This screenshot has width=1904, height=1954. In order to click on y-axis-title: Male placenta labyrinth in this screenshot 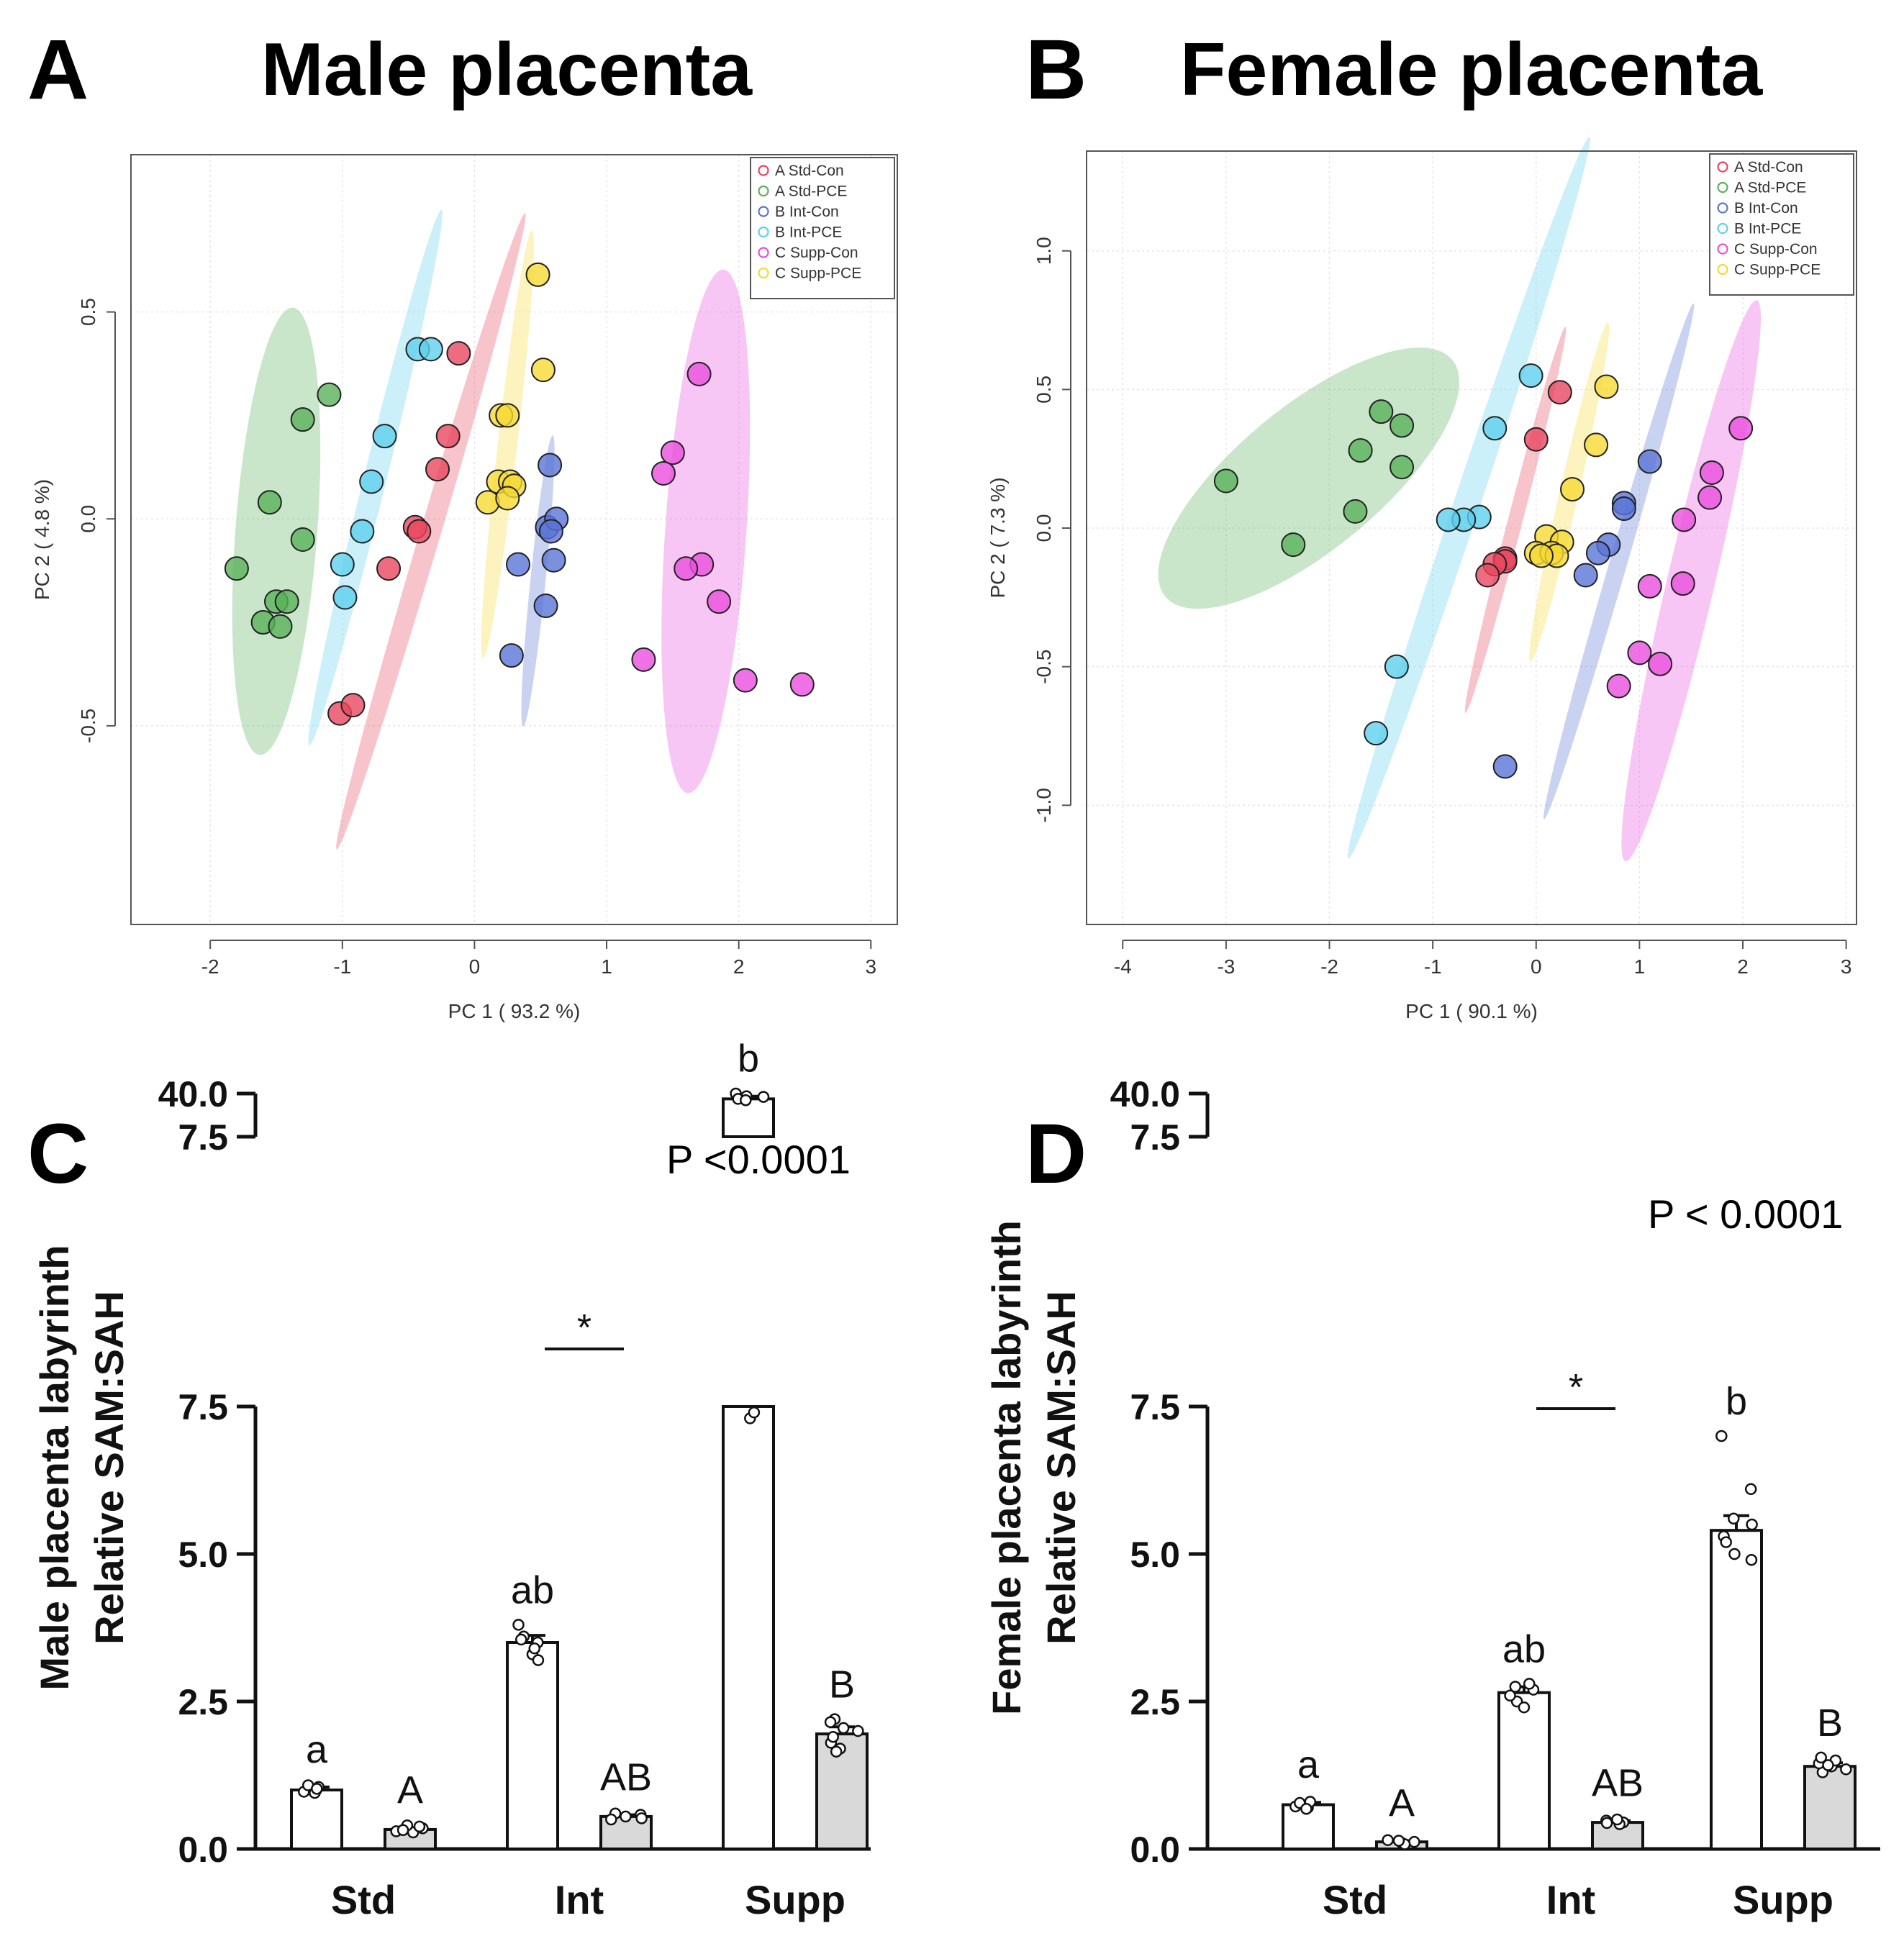, I will do `click(54, 1468)`.